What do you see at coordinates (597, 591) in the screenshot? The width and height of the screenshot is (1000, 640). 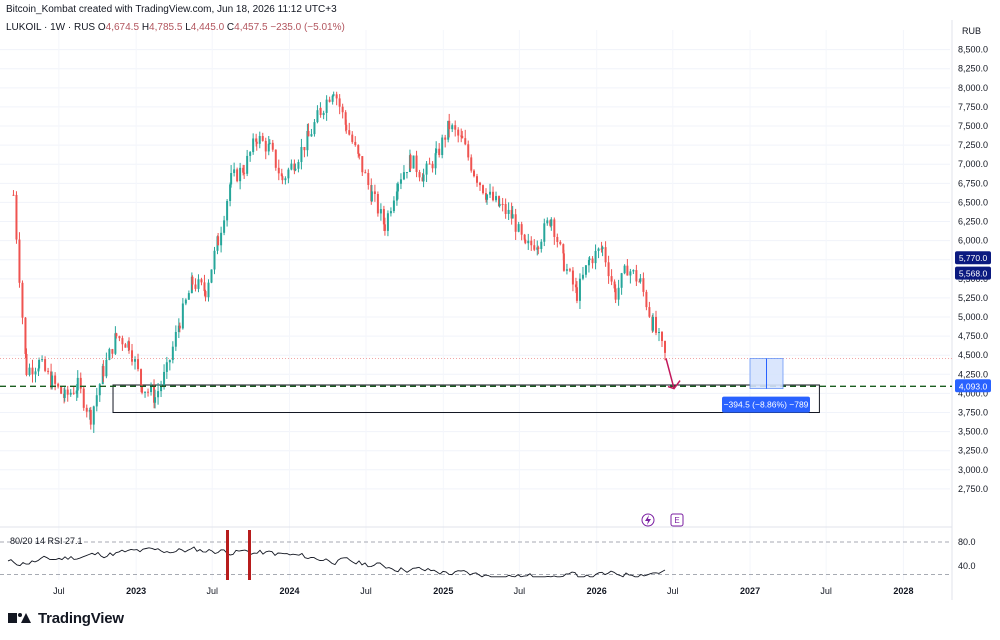 I see `x-tick-label: 2026` at bounding box center [597, 591].